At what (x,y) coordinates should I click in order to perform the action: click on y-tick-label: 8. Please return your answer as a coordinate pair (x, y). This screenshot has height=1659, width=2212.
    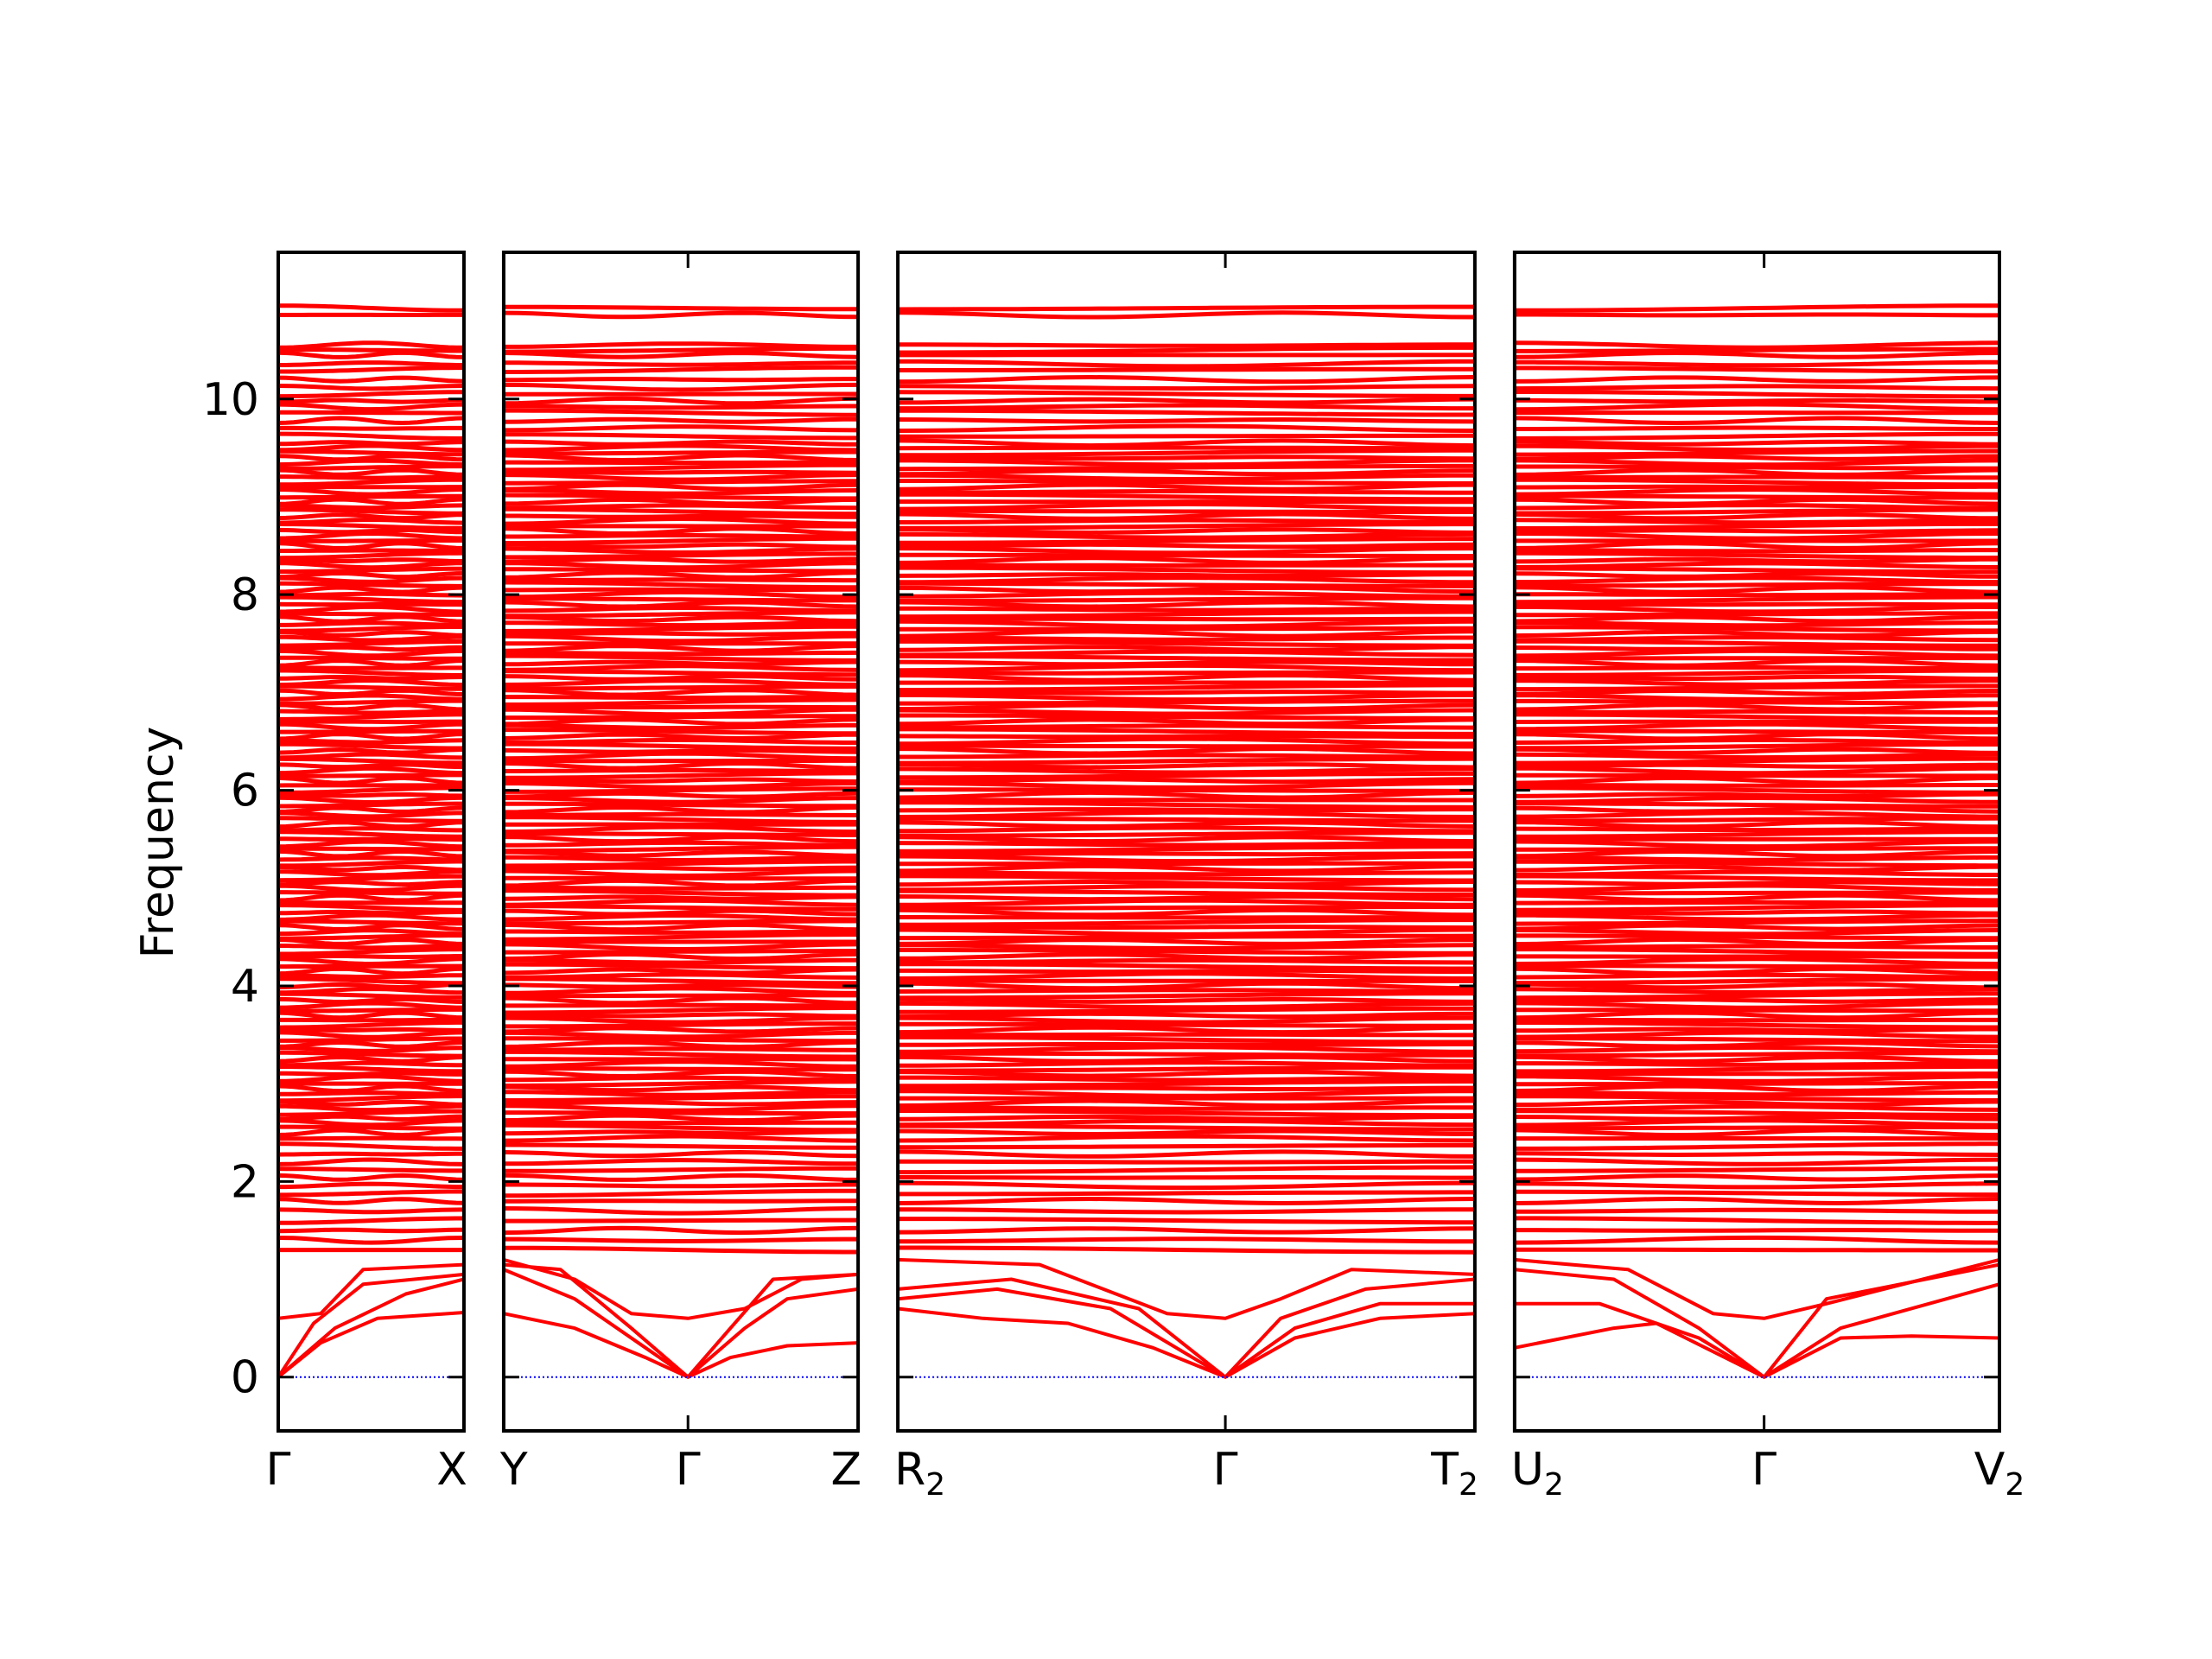
    Looking at the image, I should click on (245, 595).